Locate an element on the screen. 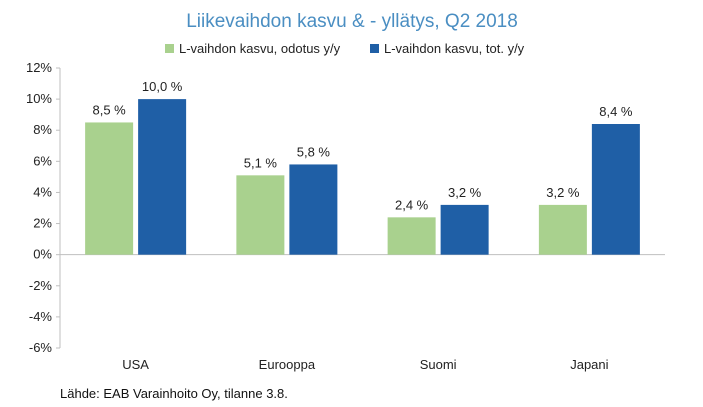 Image resolution: width=703 pixels, height=407 pixels. data-label: 5,8 % is located at coordinates (314, 151).